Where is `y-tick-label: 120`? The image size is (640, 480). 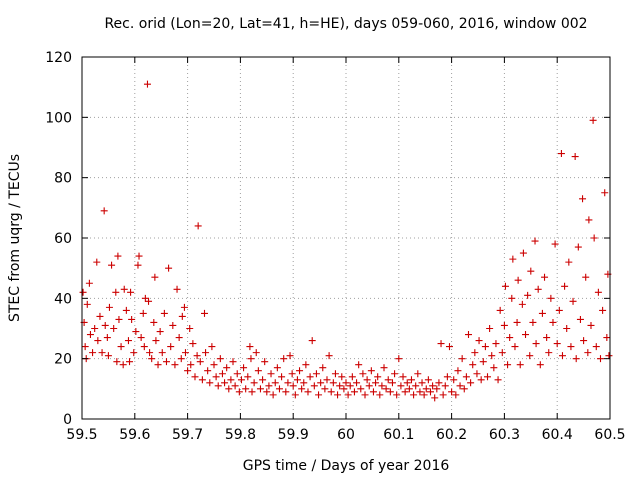
y-tick-label: 120 is located at coordinates (58, 58).